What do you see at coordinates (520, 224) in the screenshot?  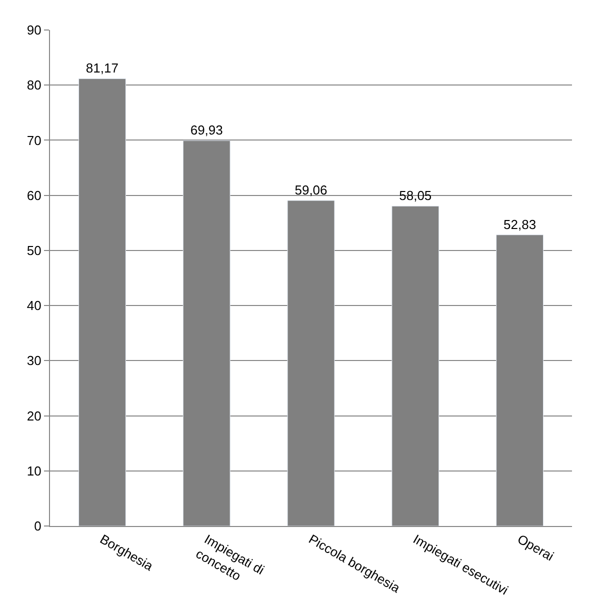 I see `data-label: 52,83` at bounding box center [520, 224].